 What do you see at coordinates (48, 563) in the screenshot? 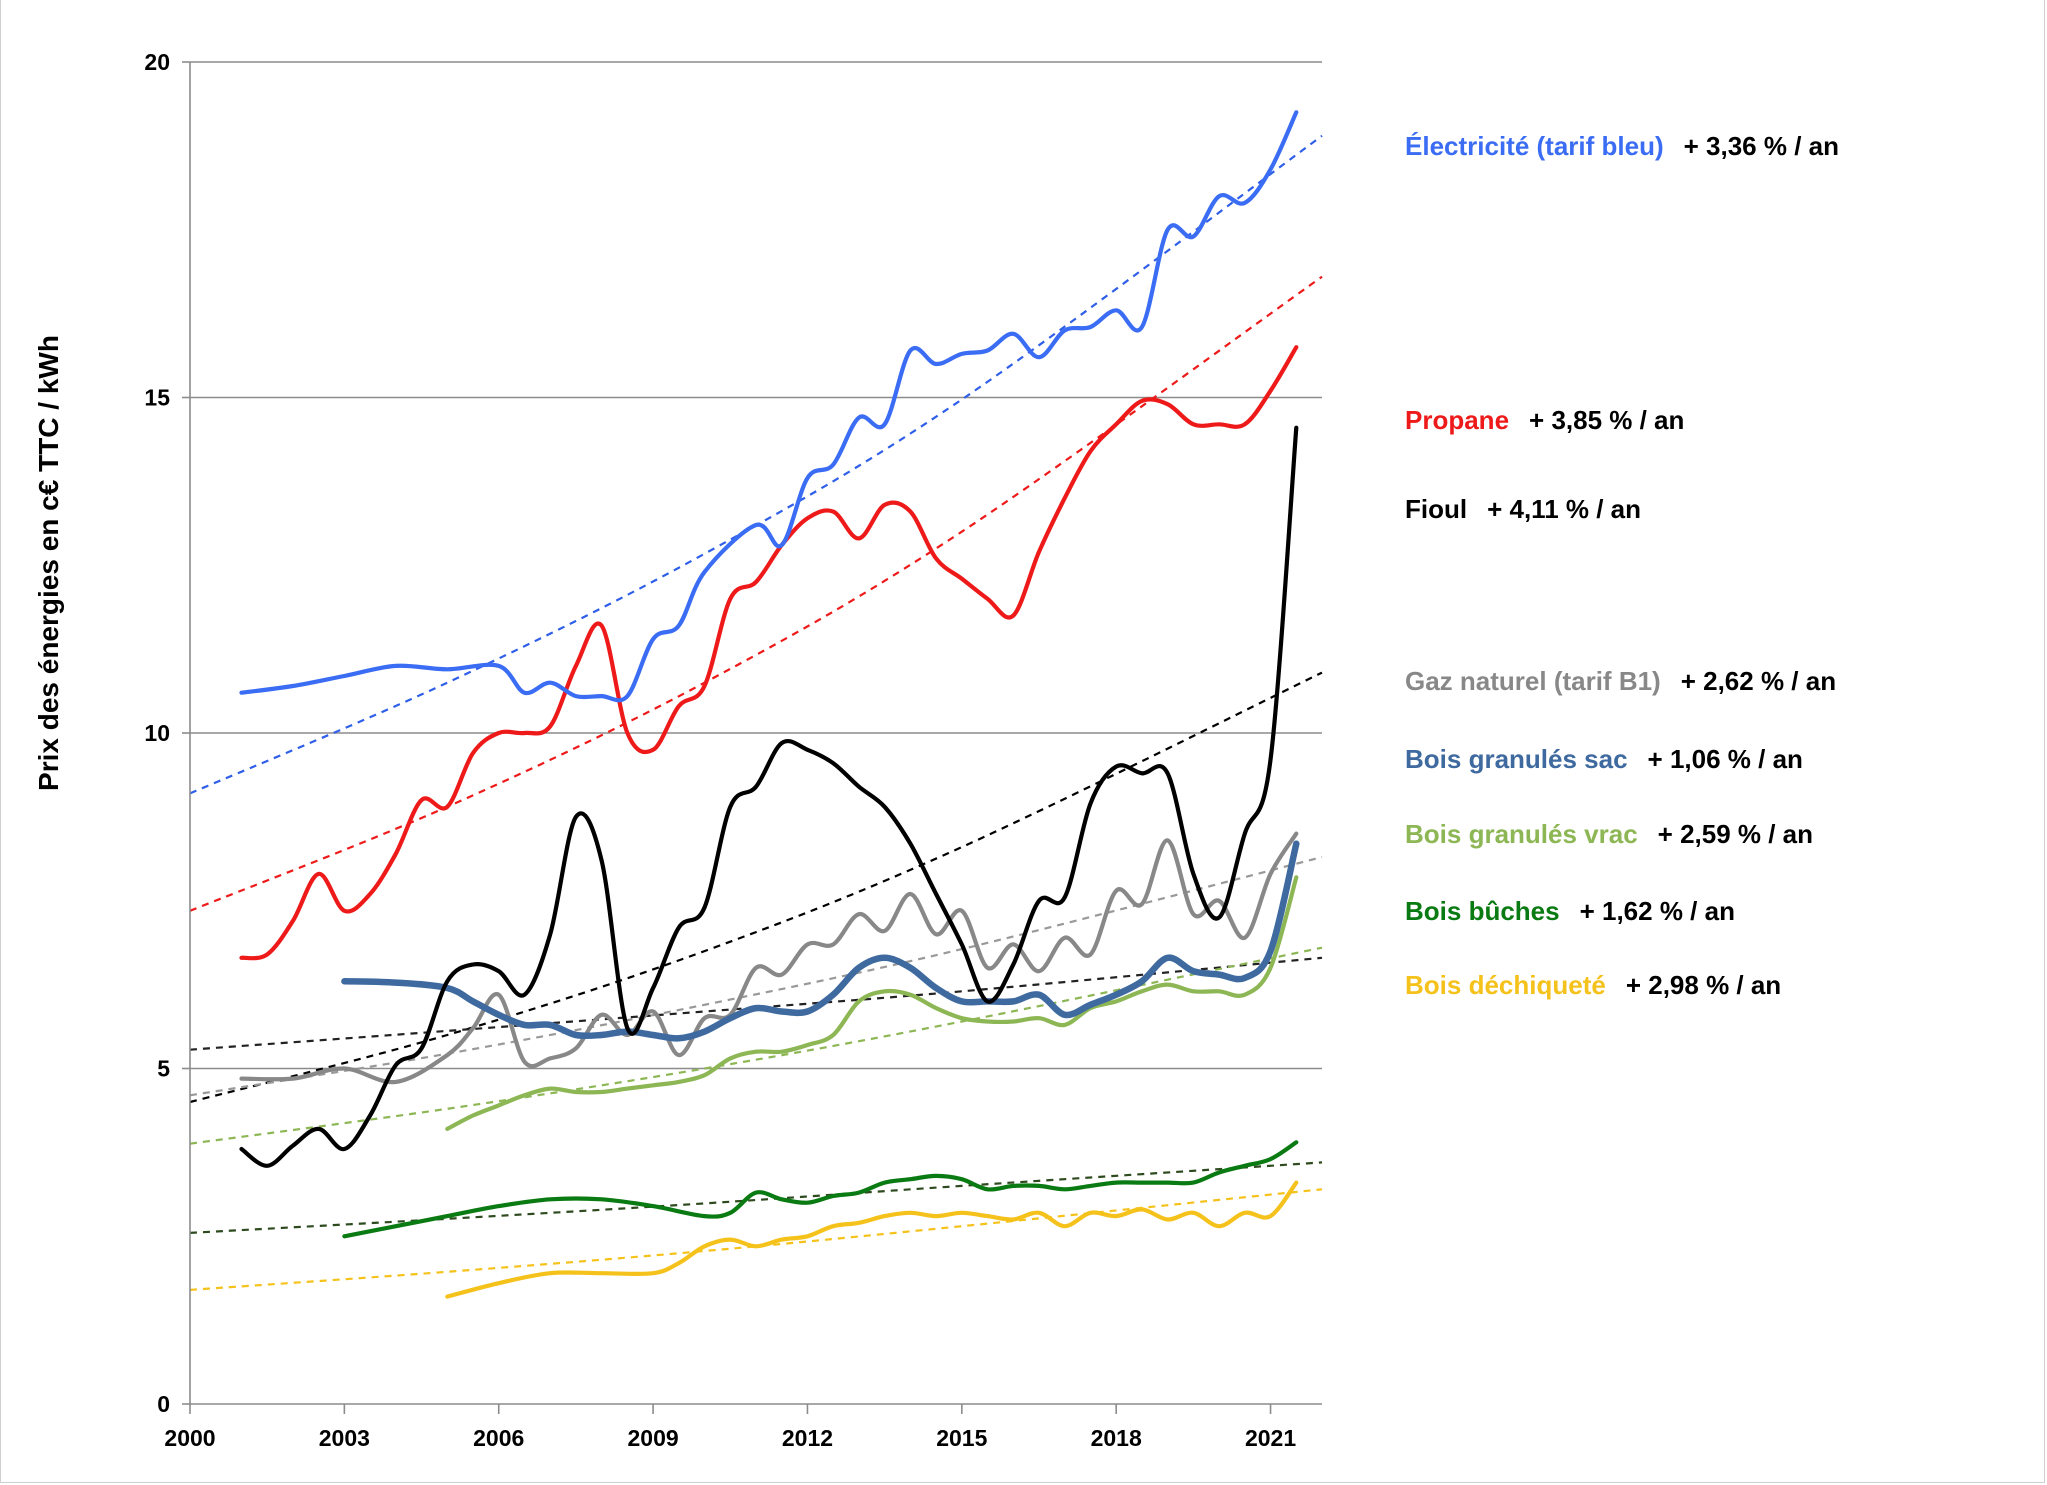
I see `y-axis-label: Prix des énergies en c€ TTC / kWh` at bounding box center [48, 563].